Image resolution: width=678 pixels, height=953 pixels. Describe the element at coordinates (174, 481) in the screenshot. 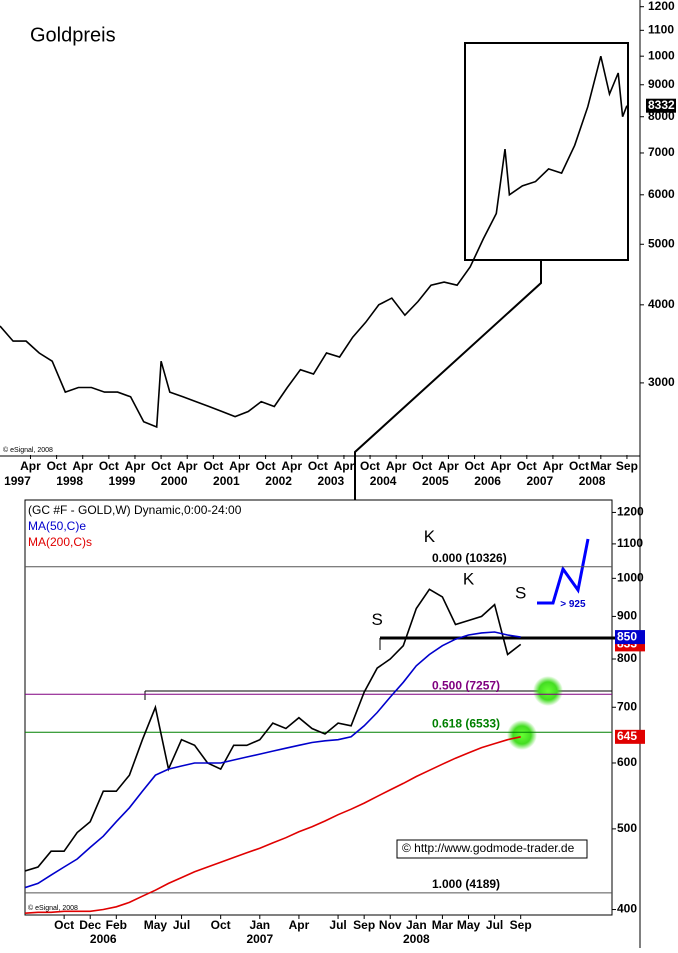

I see `x-year-label: 2000` at that location.